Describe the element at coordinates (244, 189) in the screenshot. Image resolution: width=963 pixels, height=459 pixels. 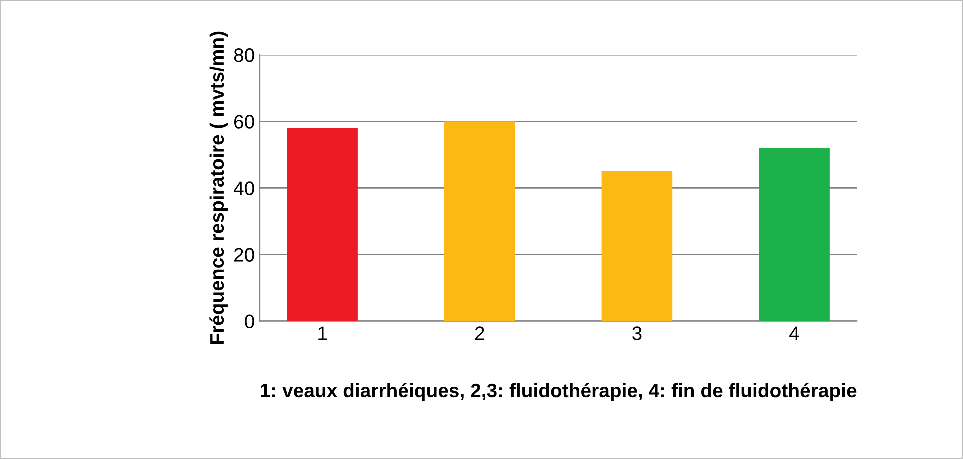
I see `y-tick-label: 40` at that location.